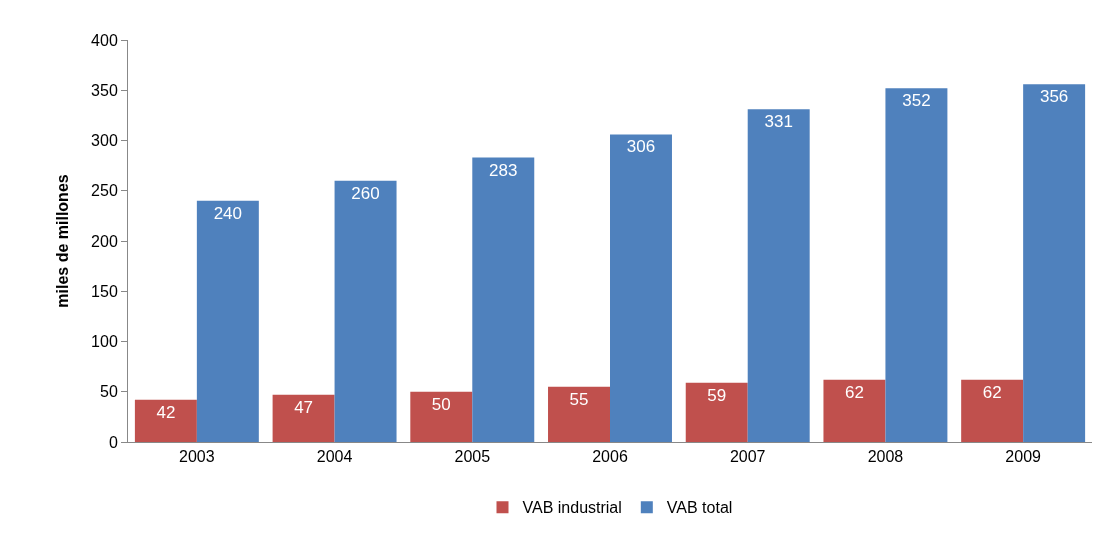 The height and width of the screenshot is (536, 1118). What do you see at coordinates (104, 342) in the screenshot?
I see `y-tick-label: 100` at bounding box center [104, 342].